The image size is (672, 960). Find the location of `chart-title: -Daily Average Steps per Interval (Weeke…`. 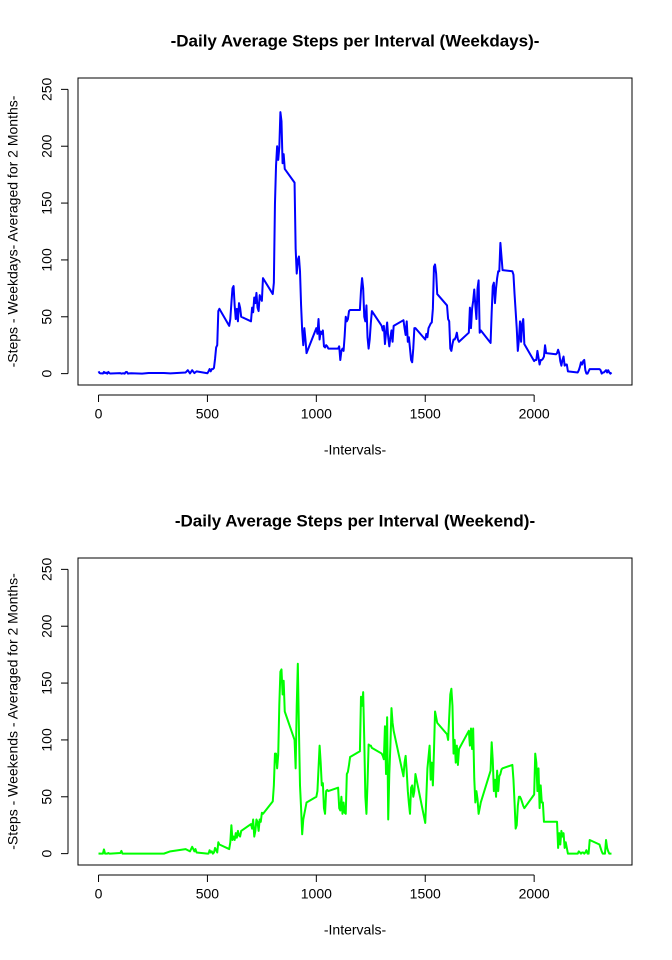

chart-title: -Daily Average Steps per Interval (Weeke… is located at coordinates (355, 520).